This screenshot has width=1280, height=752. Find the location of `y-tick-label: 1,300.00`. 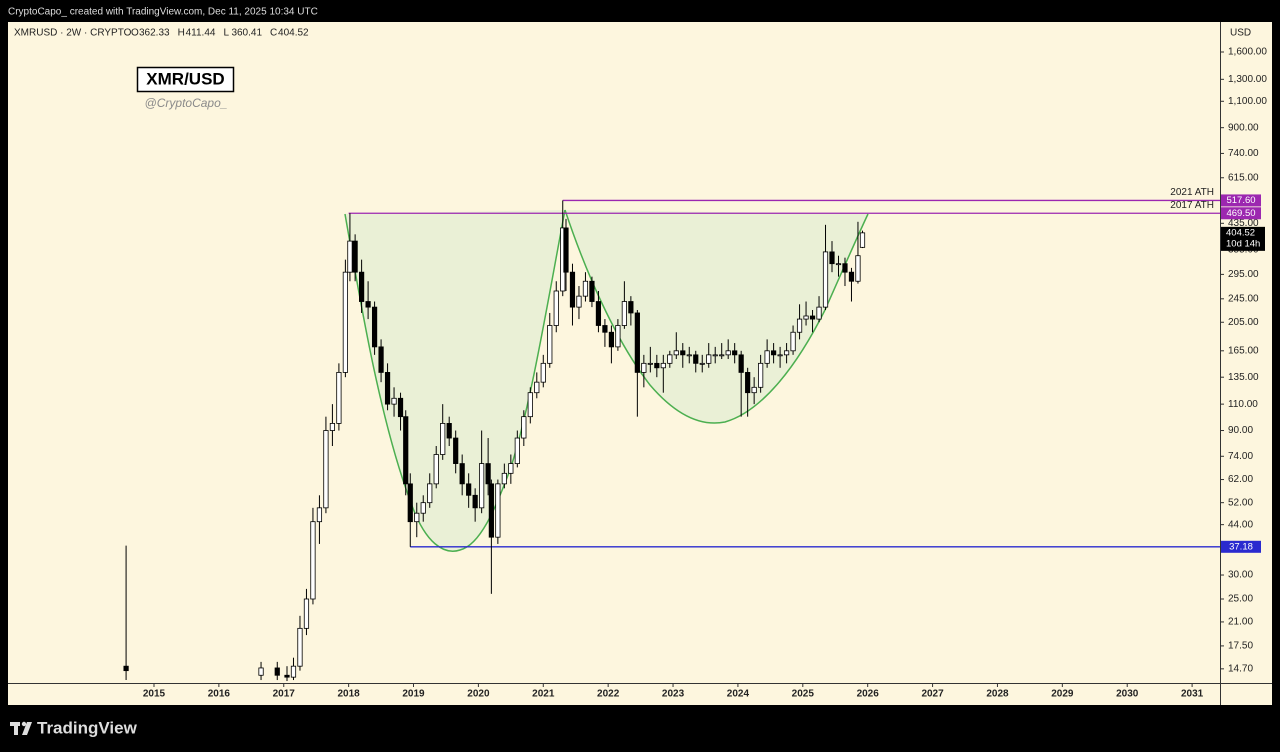

y-tick-label: 1,300.00 is located at coordinates (1247, 79).